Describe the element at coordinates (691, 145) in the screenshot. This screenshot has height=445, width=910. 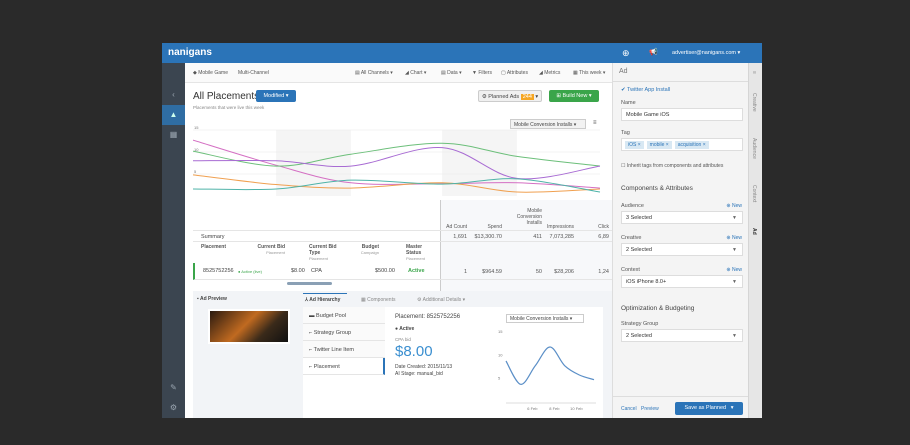
I see `tag-acquisition: acquisition ×` at that location.